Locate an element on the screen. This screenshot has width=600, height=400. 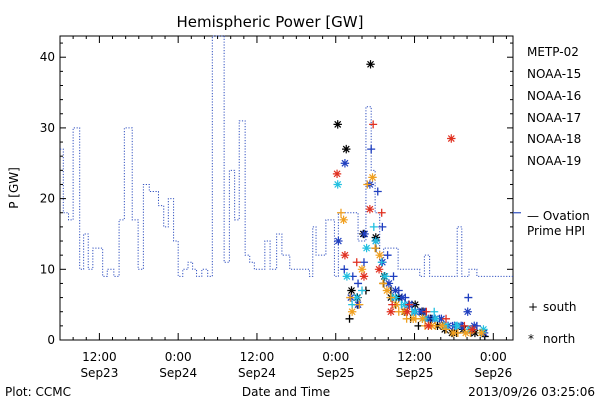
legend-metp-02: METP-02 is located at coordinates (553, 52).